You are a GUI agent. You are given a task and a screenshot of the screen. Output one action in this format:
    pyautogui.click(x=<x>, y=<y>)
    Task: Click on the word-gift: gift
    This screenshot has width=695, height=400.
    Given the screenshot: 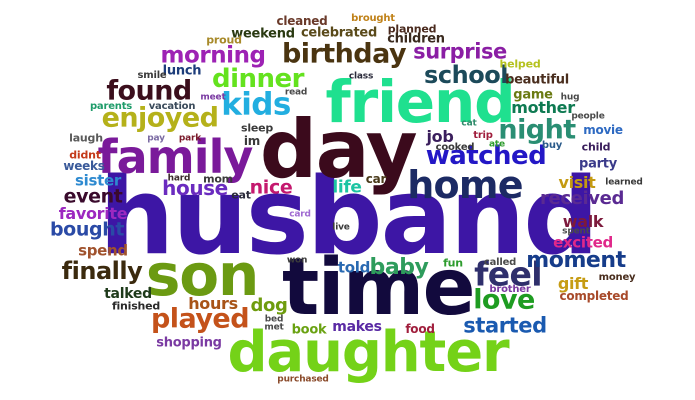 What is the action you would take?
    pyautogui.click(x=573, y=283)
    